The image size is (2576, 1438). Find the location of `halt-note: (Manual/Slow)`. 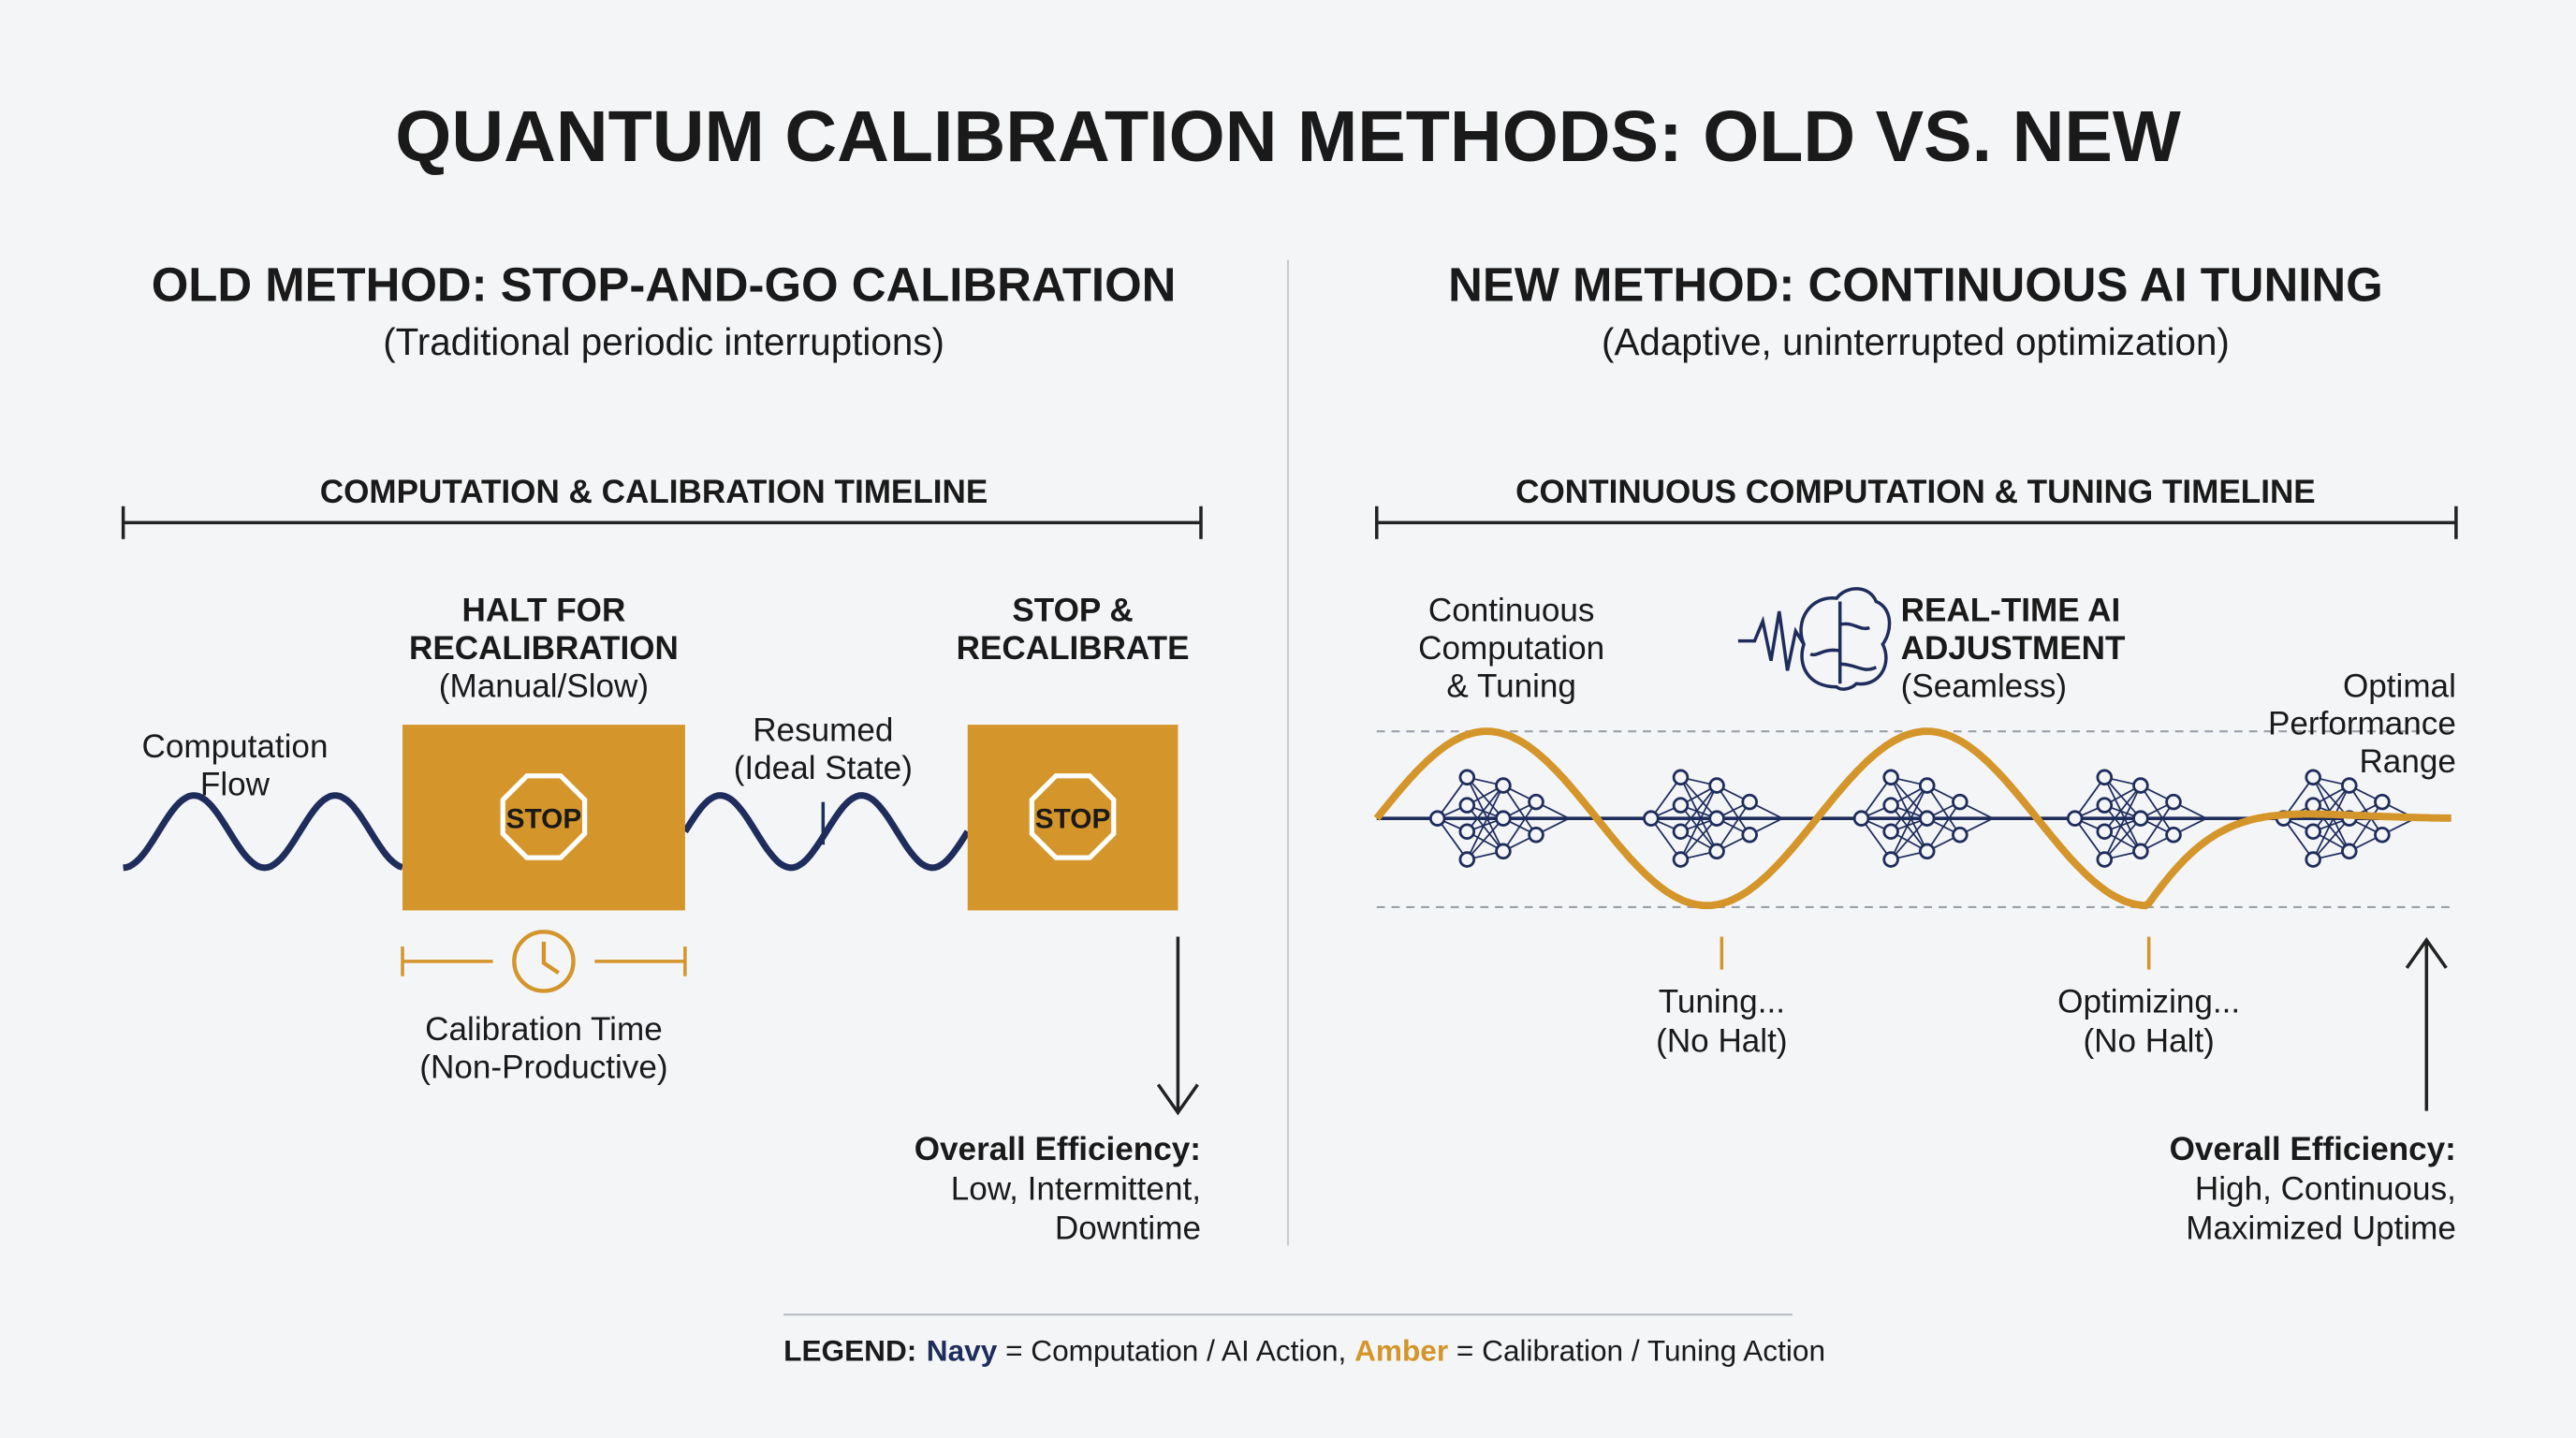

halt-note: (Manual/Slow) is located at coordinates (544, 686).